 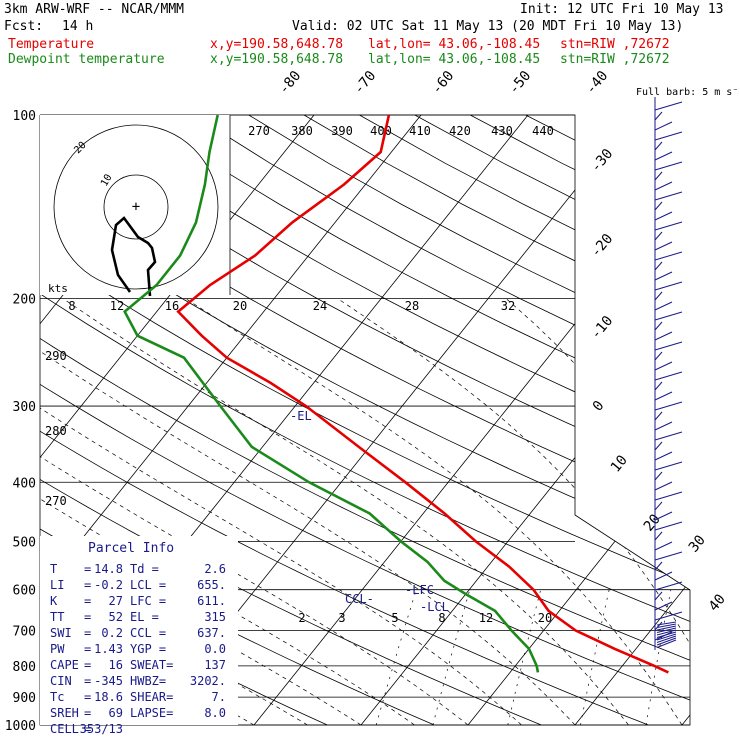 I want to click on theta-axis-label: 380, so click(x=302, y=131).